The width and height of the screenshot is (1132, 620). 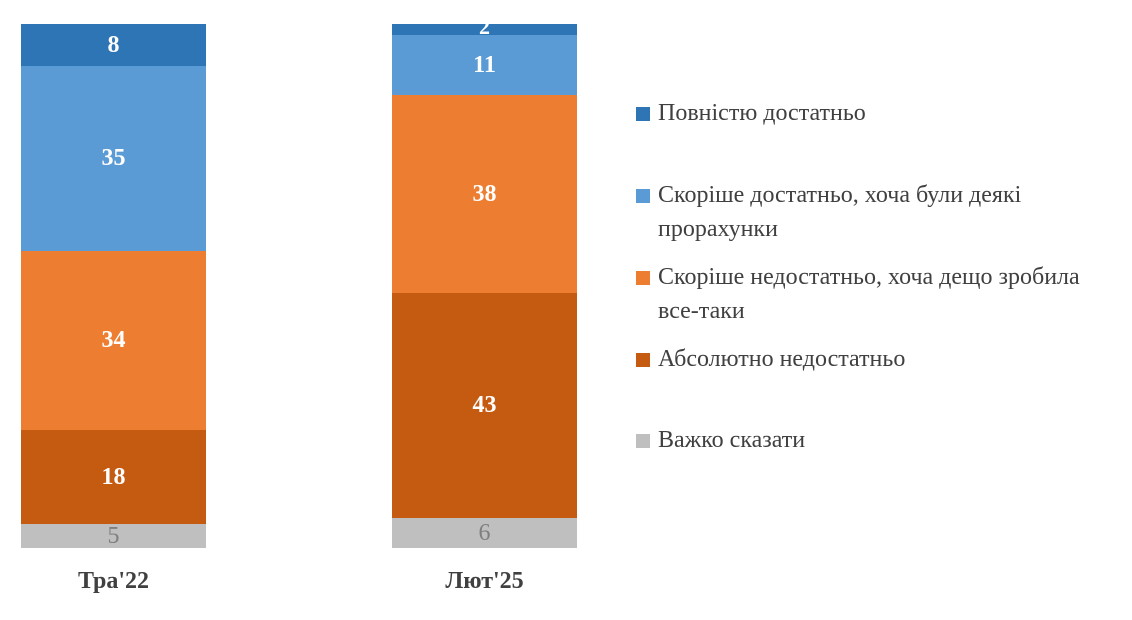 I want to click on segment-absolutely-insufficient: 18, so click(x=113, y=477).